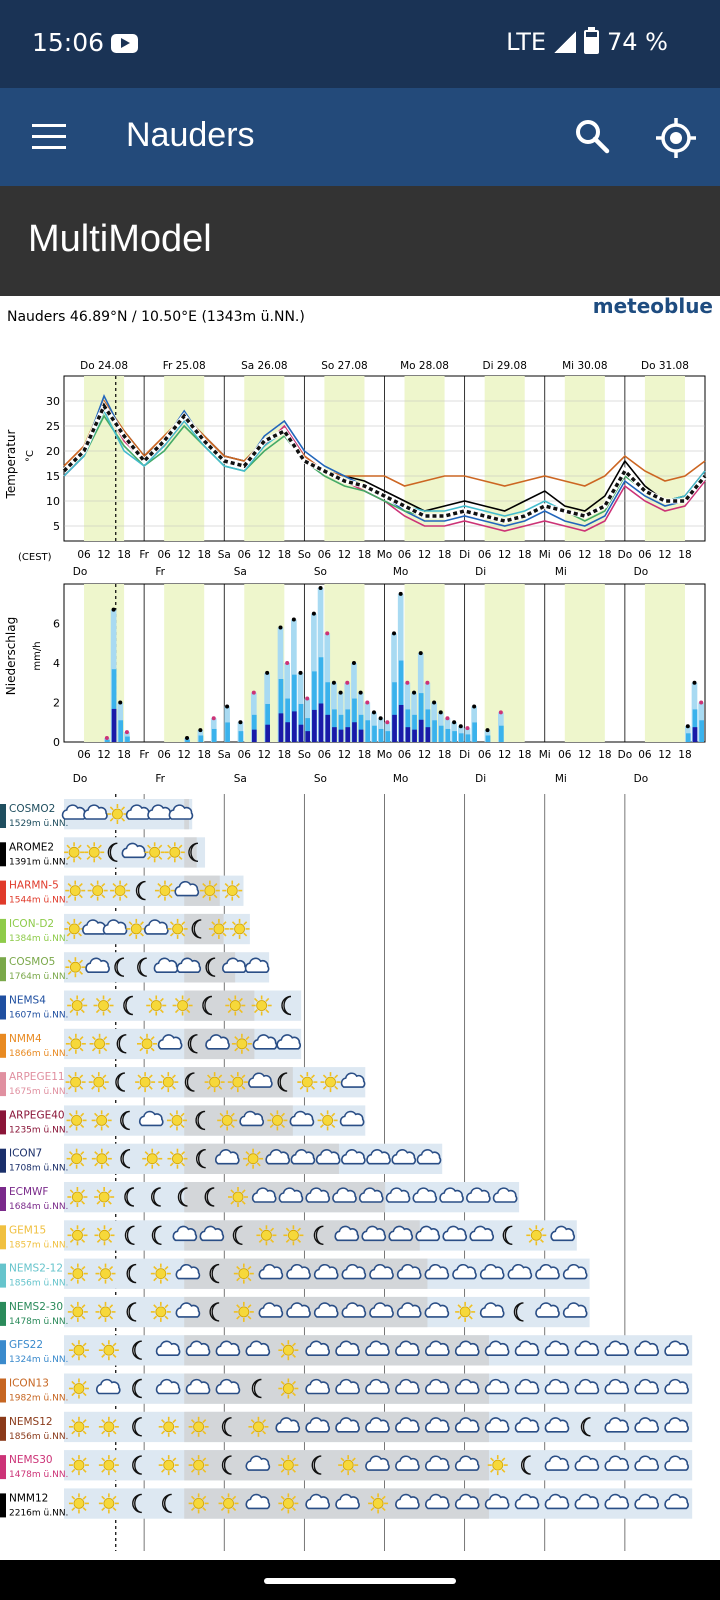 The height and width of the screenshot is (1600, 720). Describe the element at coordinates (592, 136) in the screenshot. I see `search-icon` at that location.